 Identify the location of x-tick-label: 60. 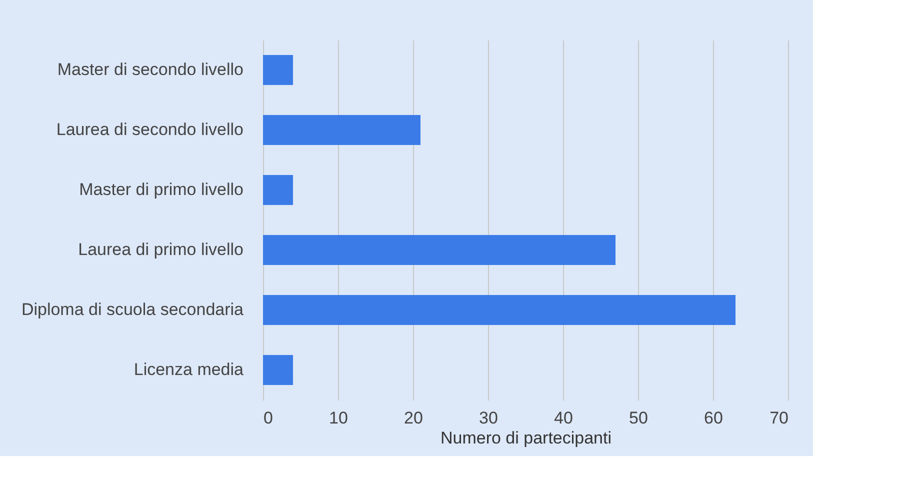
(713, 418).